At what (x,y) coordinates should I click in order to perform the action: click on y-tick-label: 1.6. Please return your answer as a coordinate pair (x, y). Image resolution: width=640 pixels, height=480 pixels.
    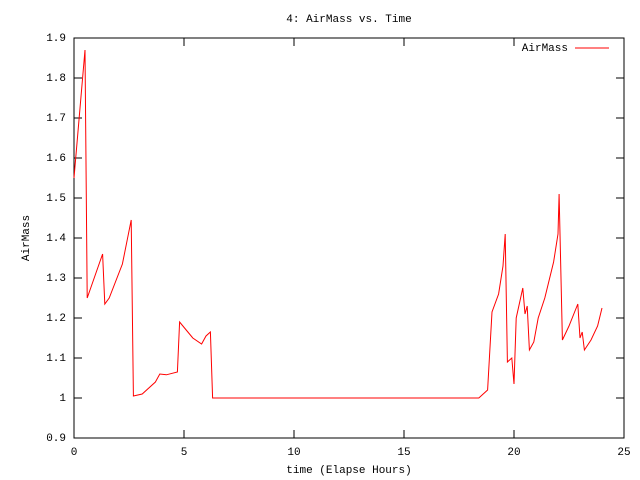
    Looking at the image, I should click on (56, 159).